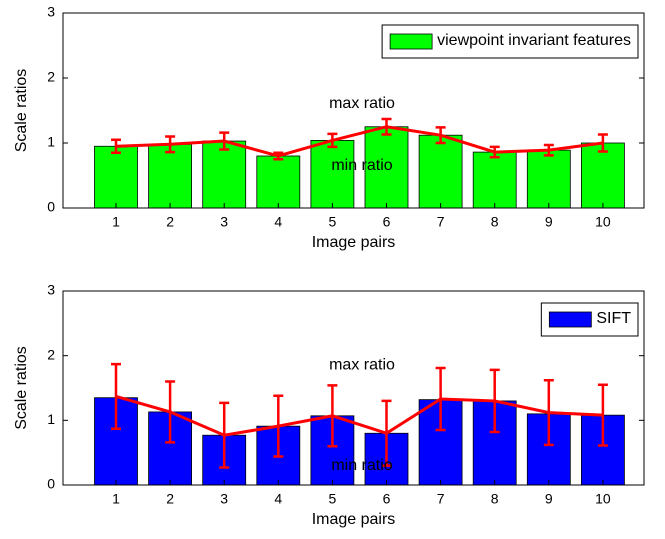  I want to click on legend-label: viewpoint invariant features, so click(534, 40).